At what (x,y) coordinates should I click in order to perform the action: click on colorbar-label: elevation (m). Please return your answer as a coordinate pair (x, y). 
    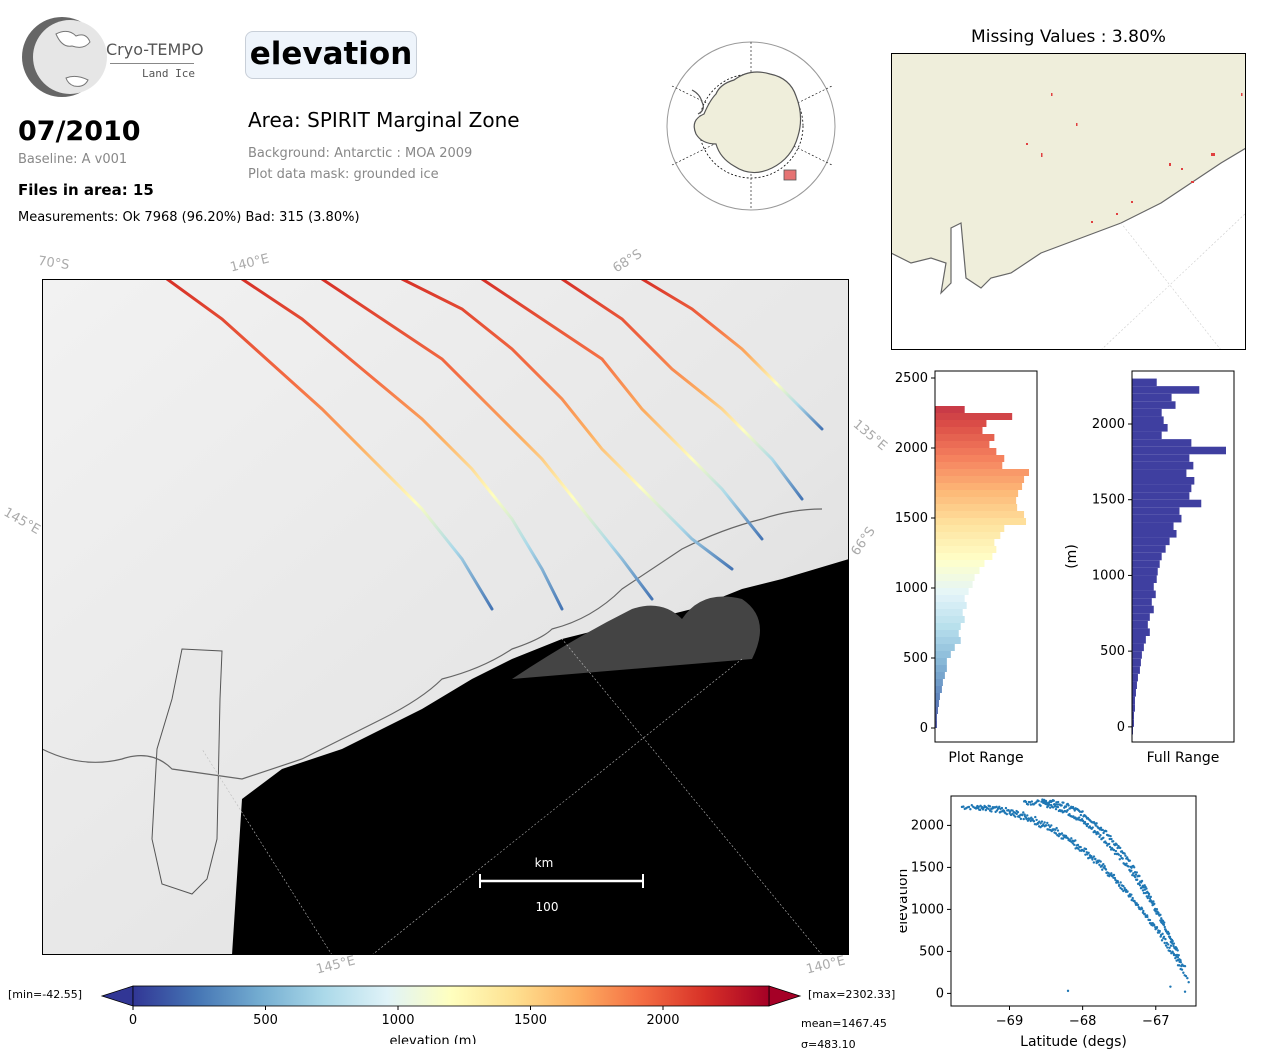
    Looking at the image, I should click on (432, 1039).